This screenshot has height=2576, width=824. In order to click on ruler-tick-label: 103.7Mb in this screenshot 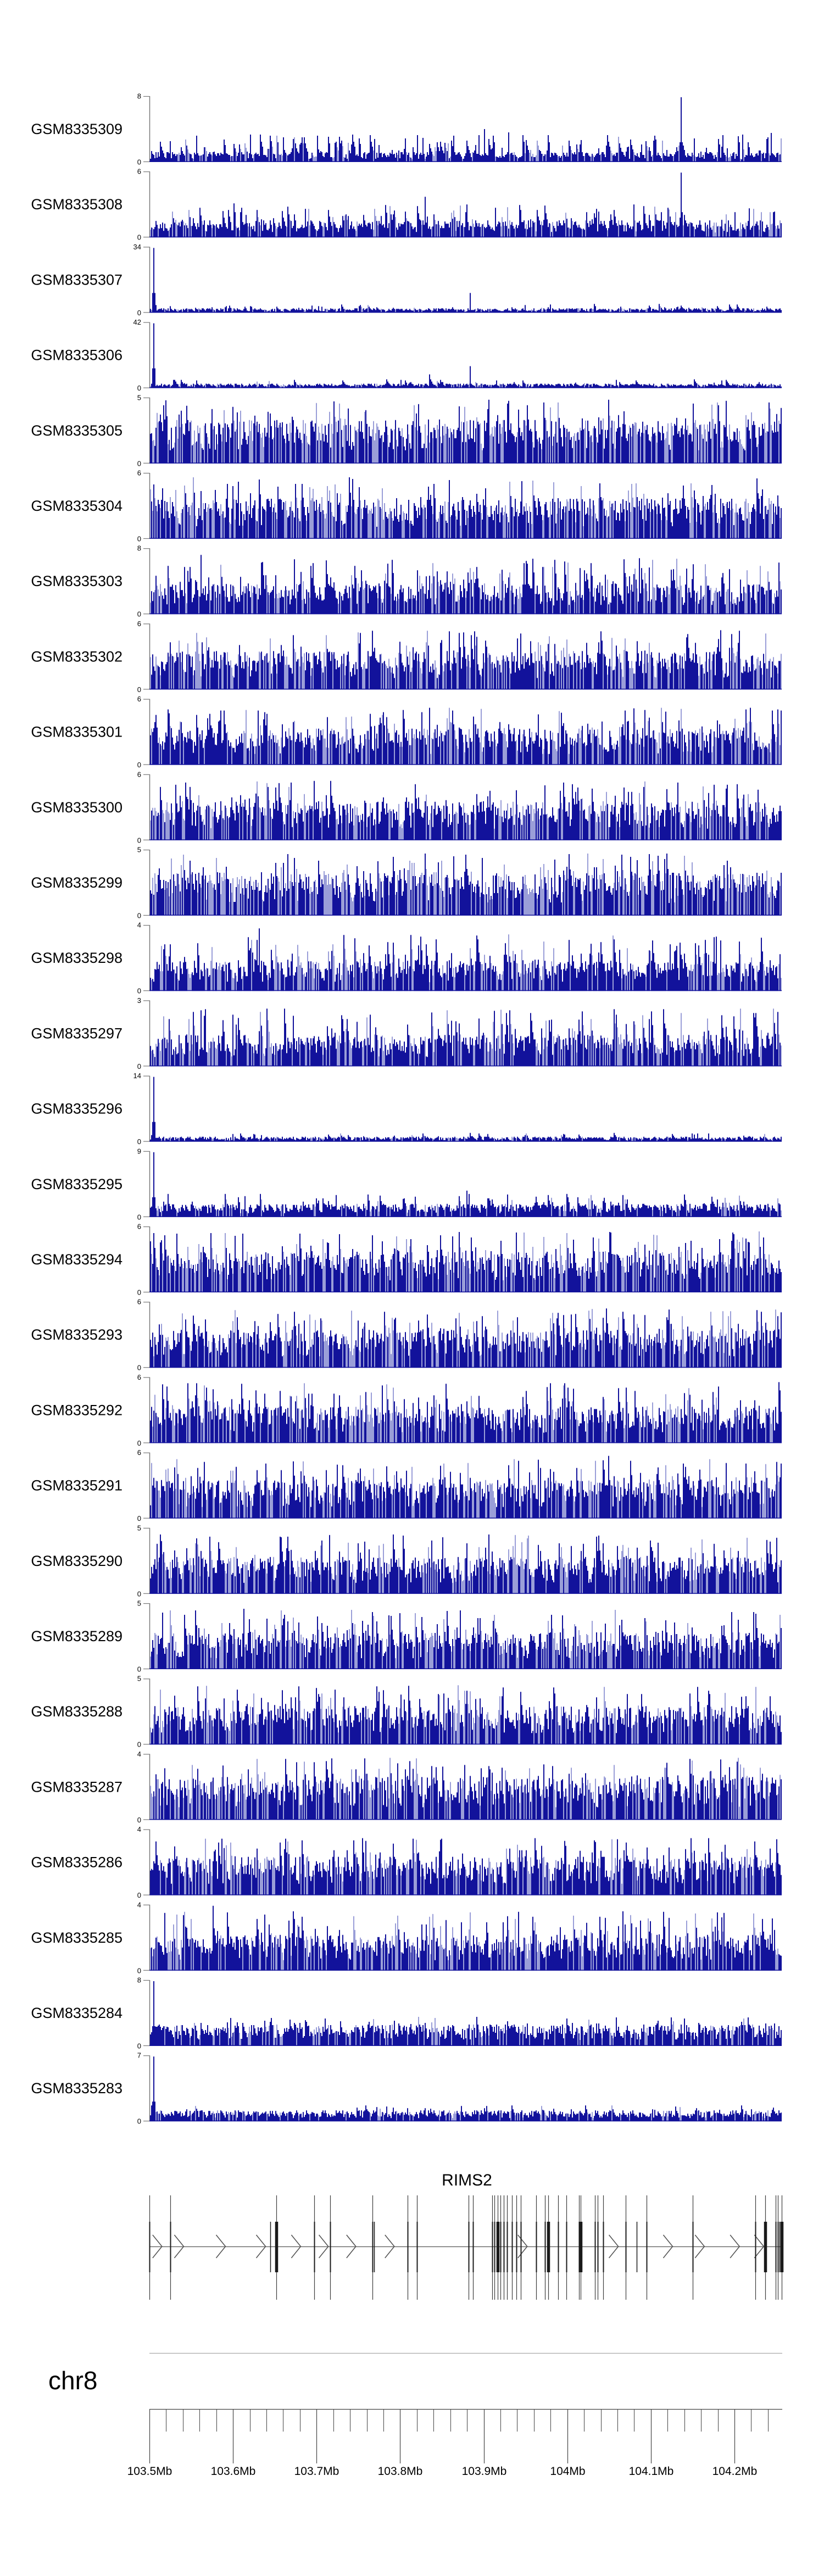, I will do `click(317, 2471)`.